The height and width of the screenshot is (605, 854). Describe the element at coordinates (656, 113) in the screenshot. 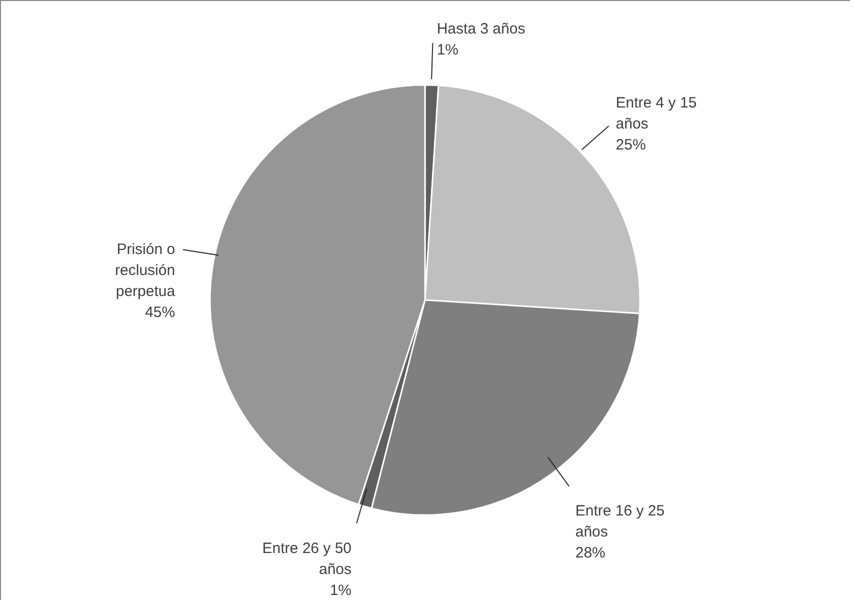

I see `slice-label: Entre 4 y 15 años` at that location.